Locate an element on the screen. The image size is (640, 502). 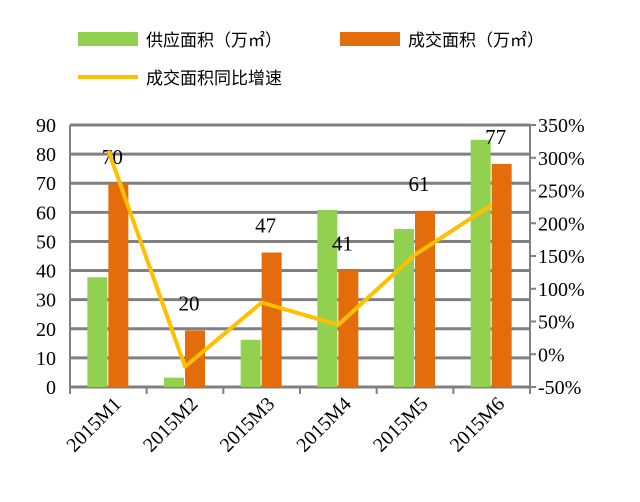
y-right-tick-label: 350% is located at coordinates (561, 126).